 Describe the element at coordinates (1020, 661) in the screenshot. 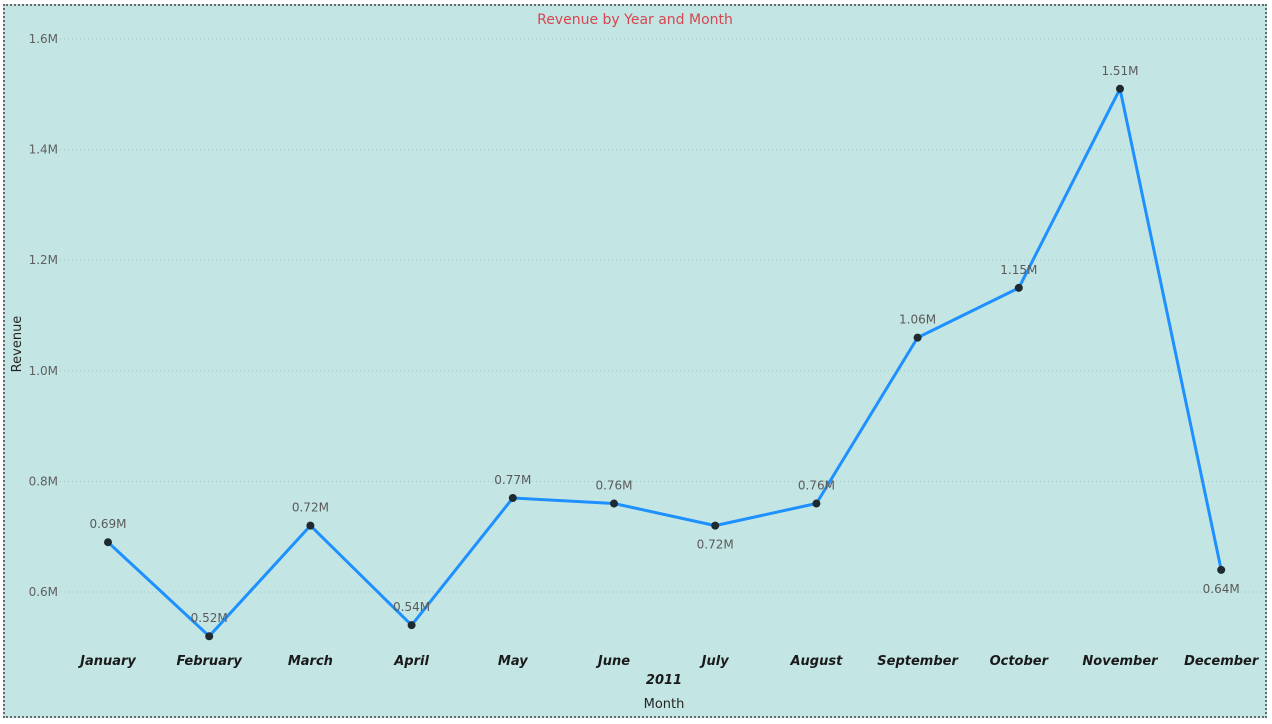

I see `x-tick-label: October` at that location.